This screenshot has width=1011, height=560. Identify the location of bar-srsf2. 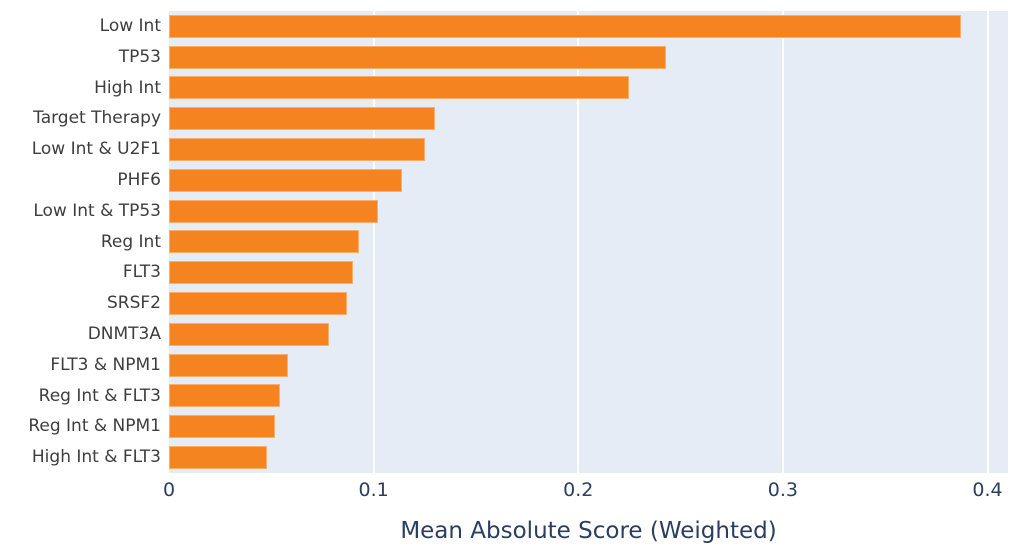
(258, 304).